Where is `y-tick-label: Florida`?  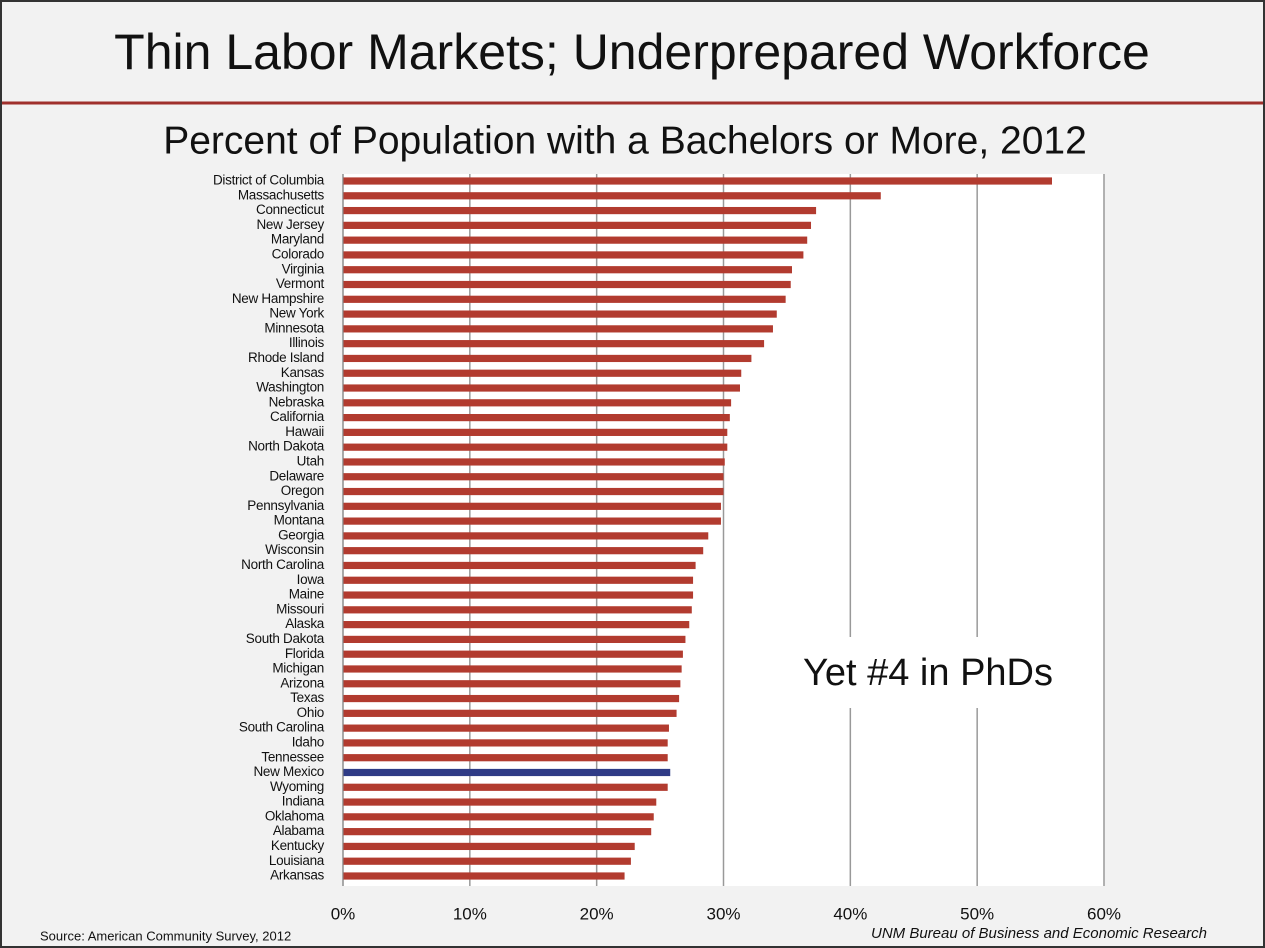
y-tick-label: Florida is located at coordinates (305, 653).